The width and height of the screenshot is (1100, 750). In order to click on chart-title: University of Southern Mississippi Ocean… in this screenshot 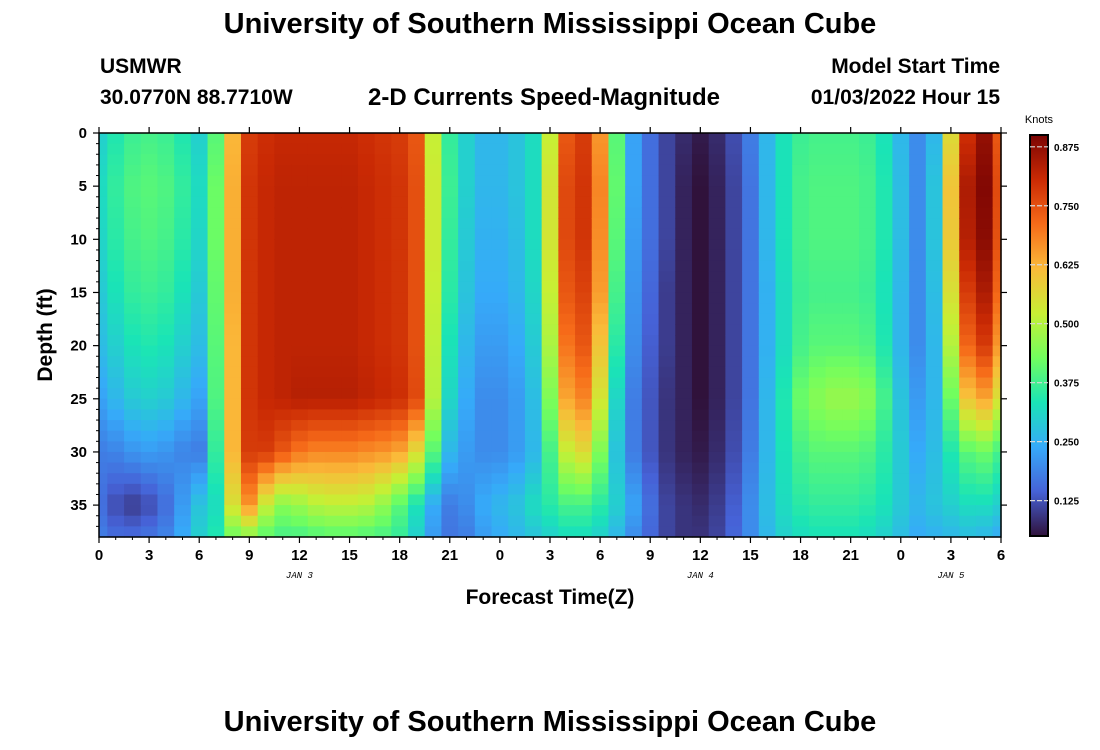, I will do `click(550, 24)`.